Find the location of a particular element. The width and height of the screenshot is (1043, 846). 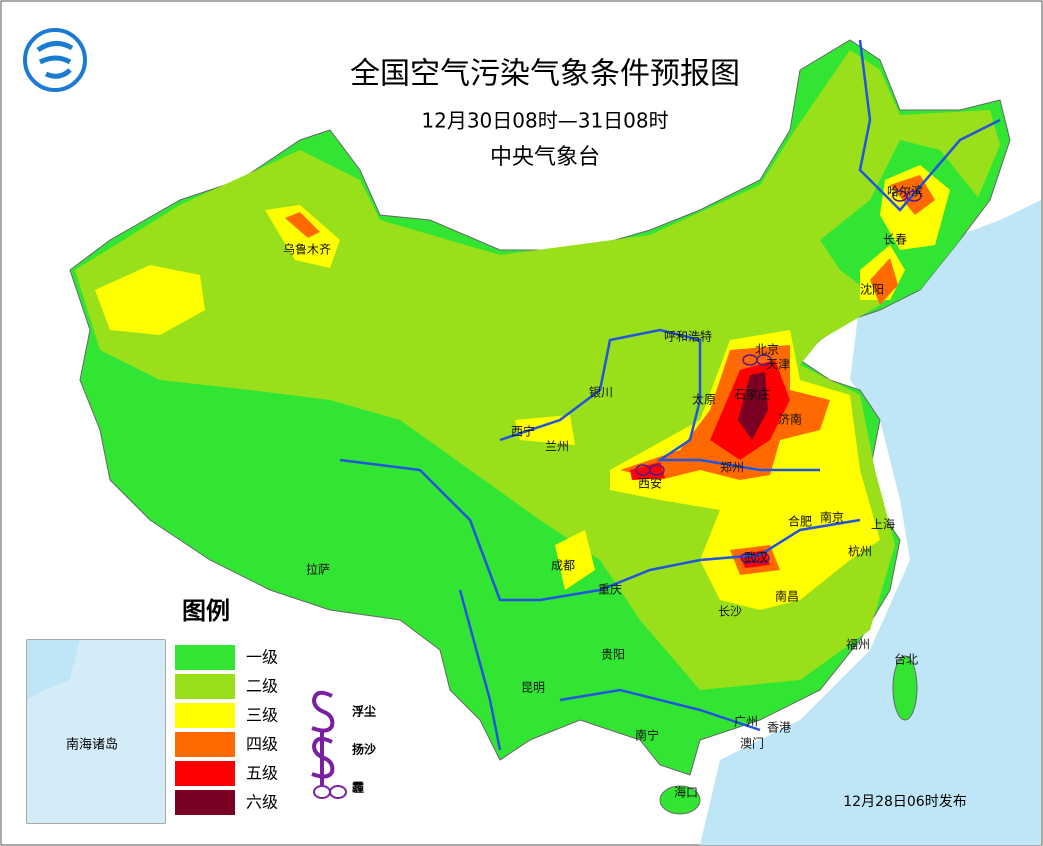

release-time: 12月28日06时发布 is located at coordinates (904, 802).